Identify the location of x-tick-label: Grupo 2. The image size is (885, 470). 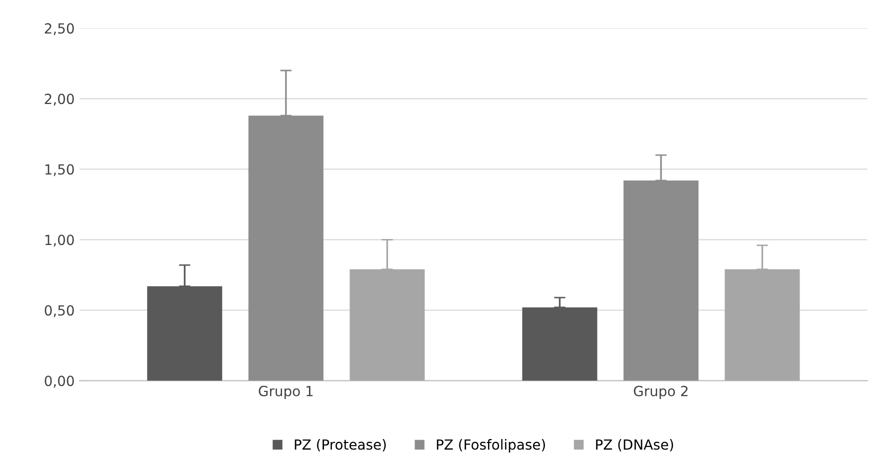
(661, 393).